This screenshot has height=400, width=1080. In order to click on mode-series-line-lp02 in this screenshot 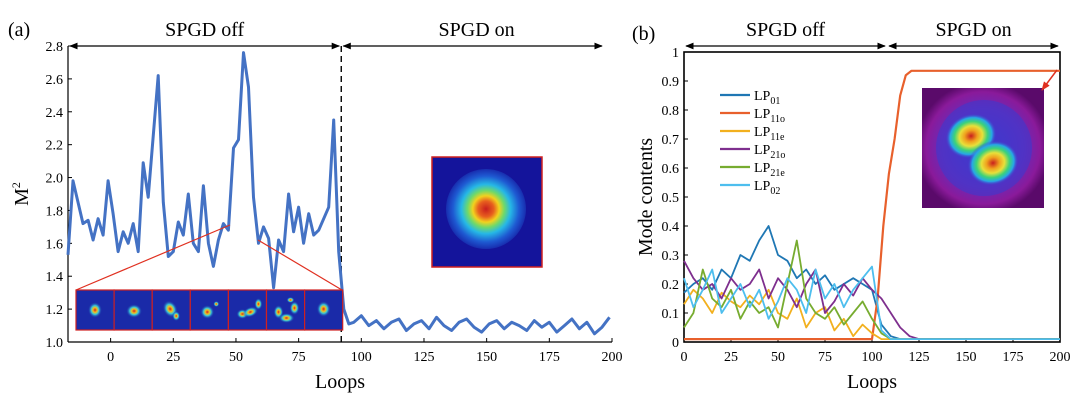, I will do `click(871, 302)`.